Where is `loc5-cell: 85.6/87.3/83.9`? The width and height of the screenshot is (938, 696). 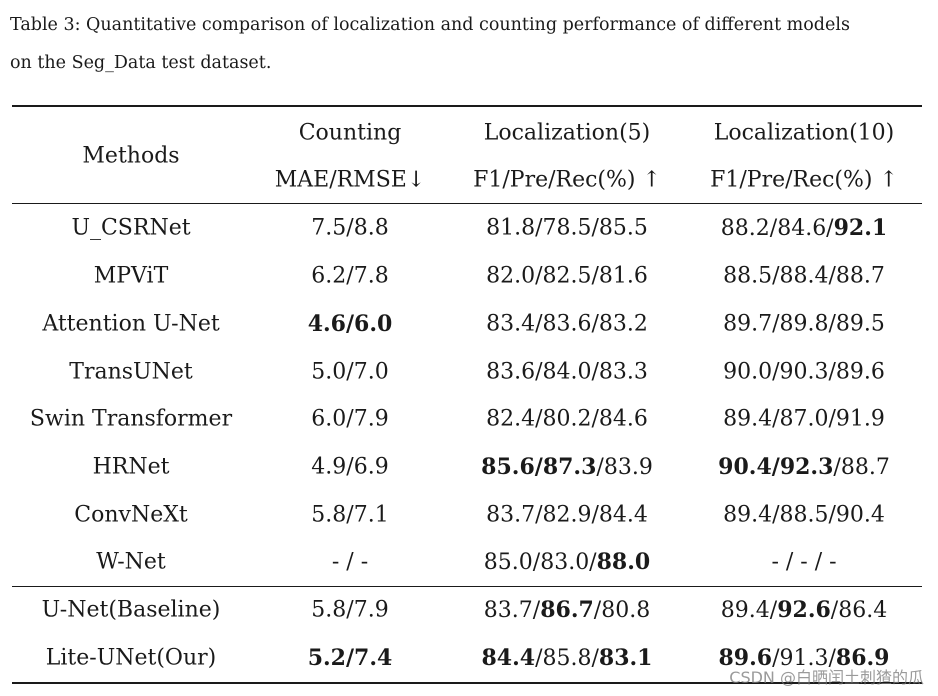 loc5-cell: 85.6/87.3/83.9 is located at coordinates (567, 467).